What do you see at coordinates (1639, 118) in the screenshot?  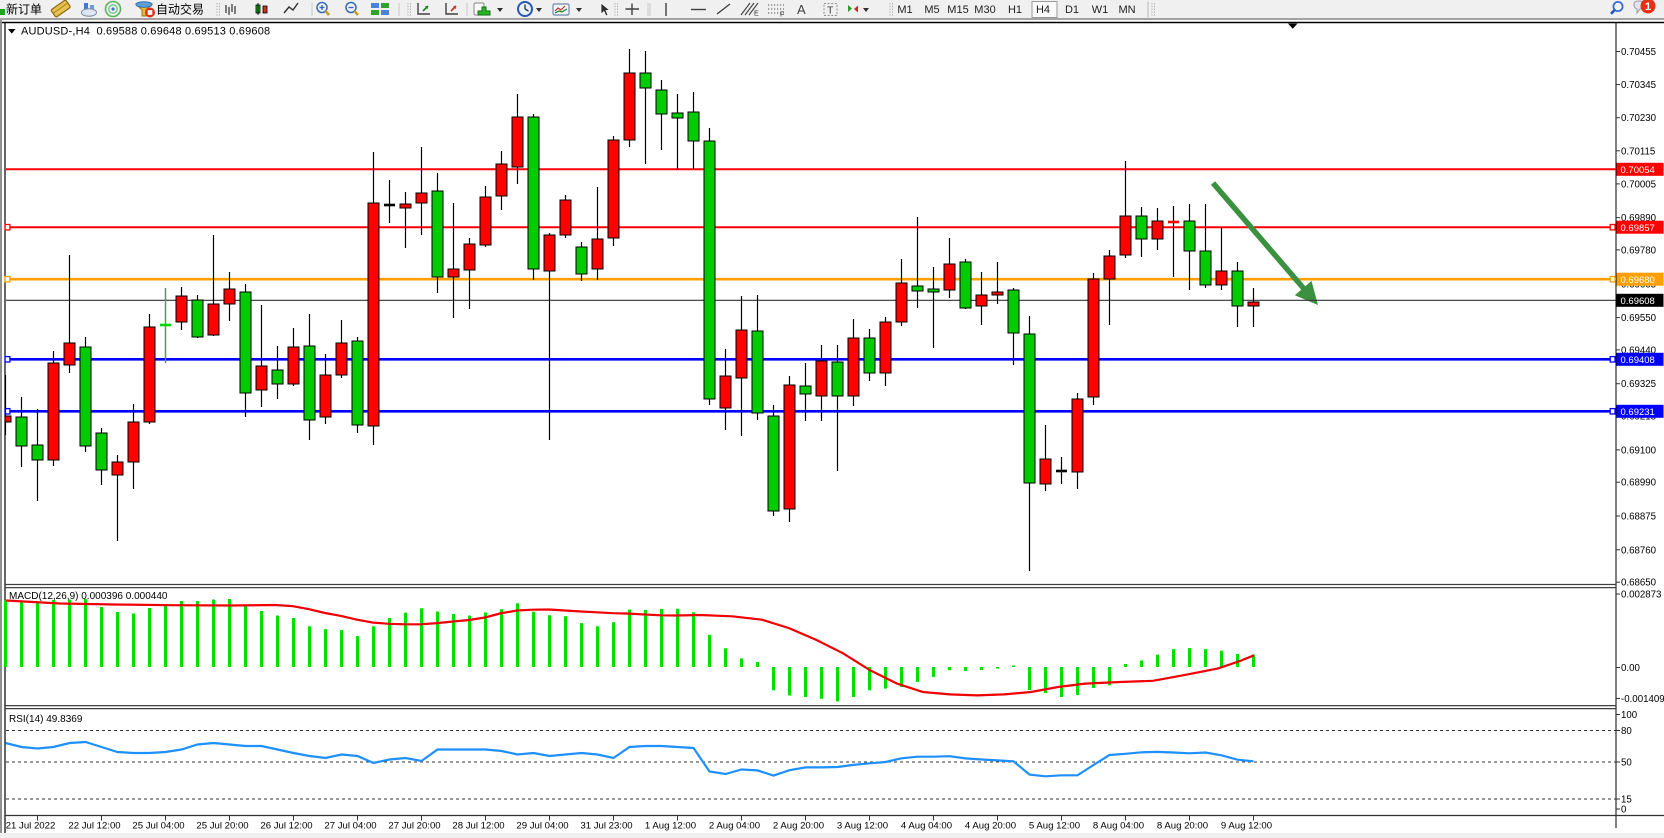 I see `svg-text: 0.70230` at bounding box center [1639, 118].